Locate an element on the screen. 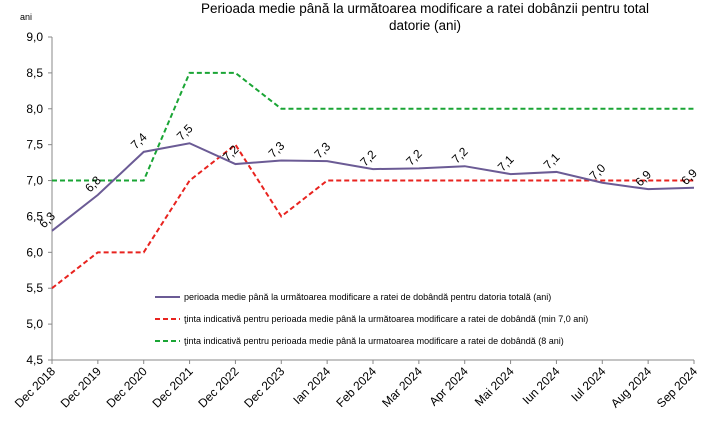  x-tick-label: Dec 2023 is located at coordinates (264, 387).